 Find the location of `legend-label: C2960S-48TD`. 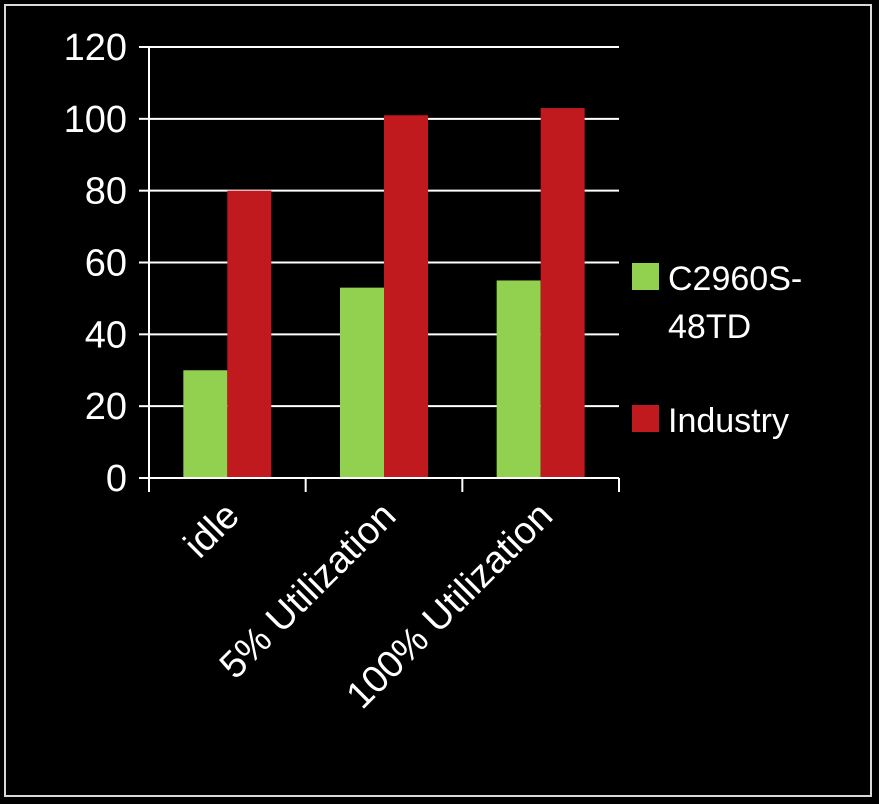

legend-label: C2960S-48TD is located at coordinates (735, 303).